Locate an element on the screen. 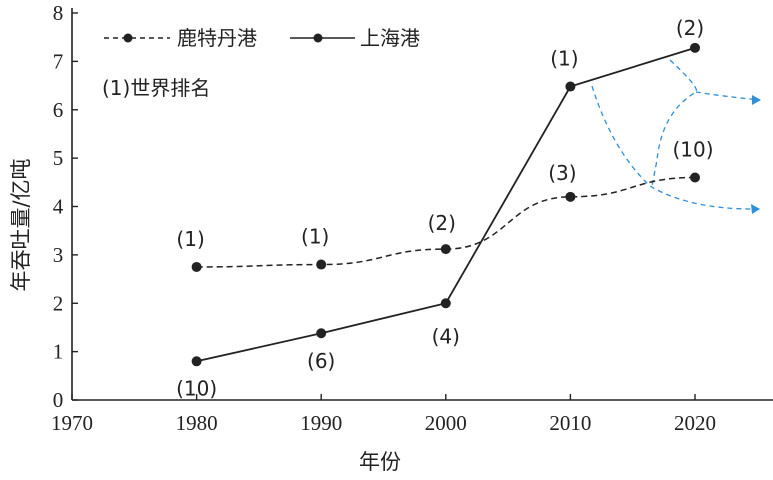  trend-arrow-branch is located at coordinates (674, 123).